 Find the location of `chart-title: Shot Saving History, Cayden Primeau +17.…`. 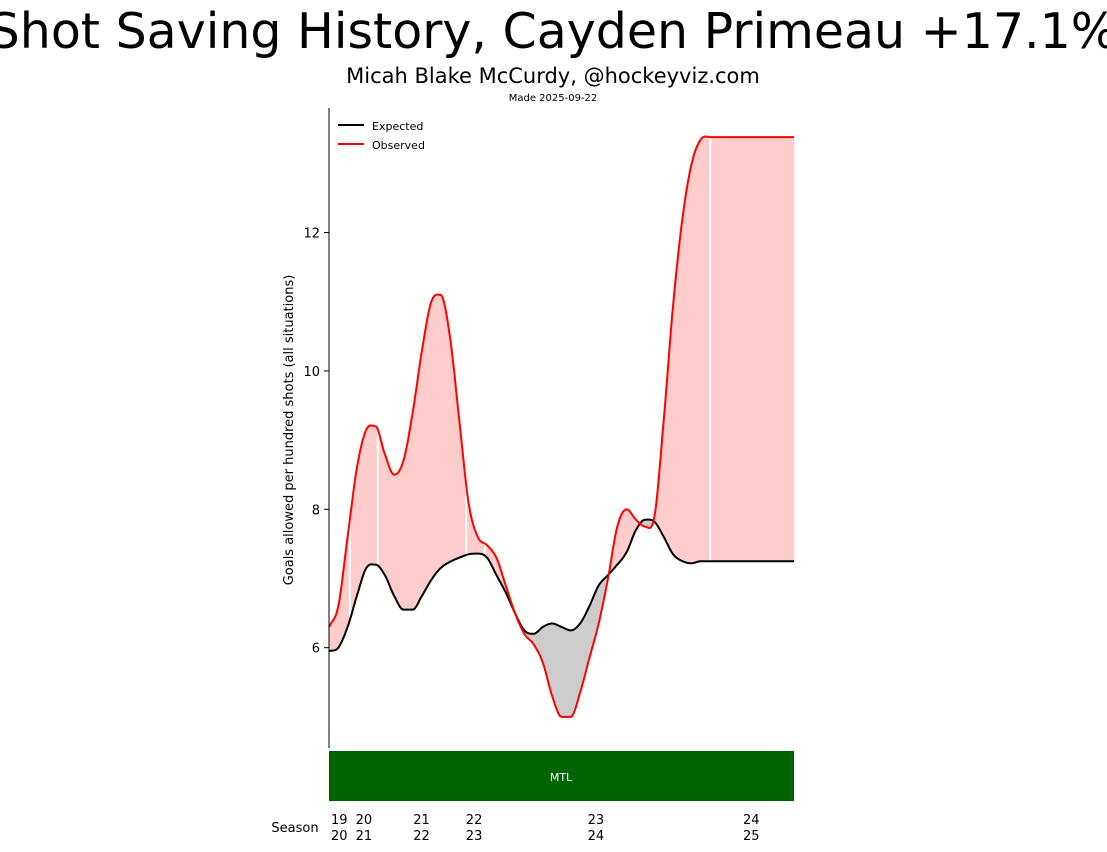

chart-title: Shot Saving History, Cayden Primeau +17.… is located at coordinates (553, 31).